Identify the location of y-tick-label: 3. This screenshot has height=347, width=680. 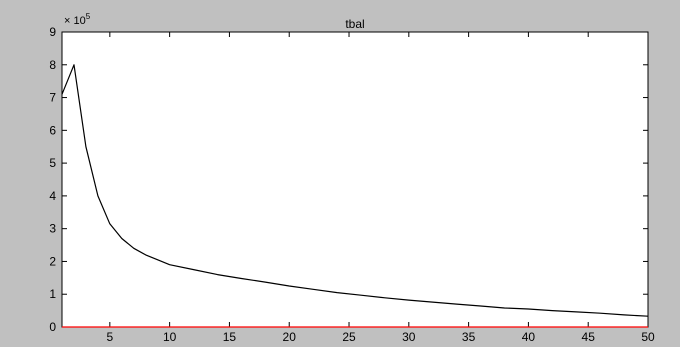
(52, 229).